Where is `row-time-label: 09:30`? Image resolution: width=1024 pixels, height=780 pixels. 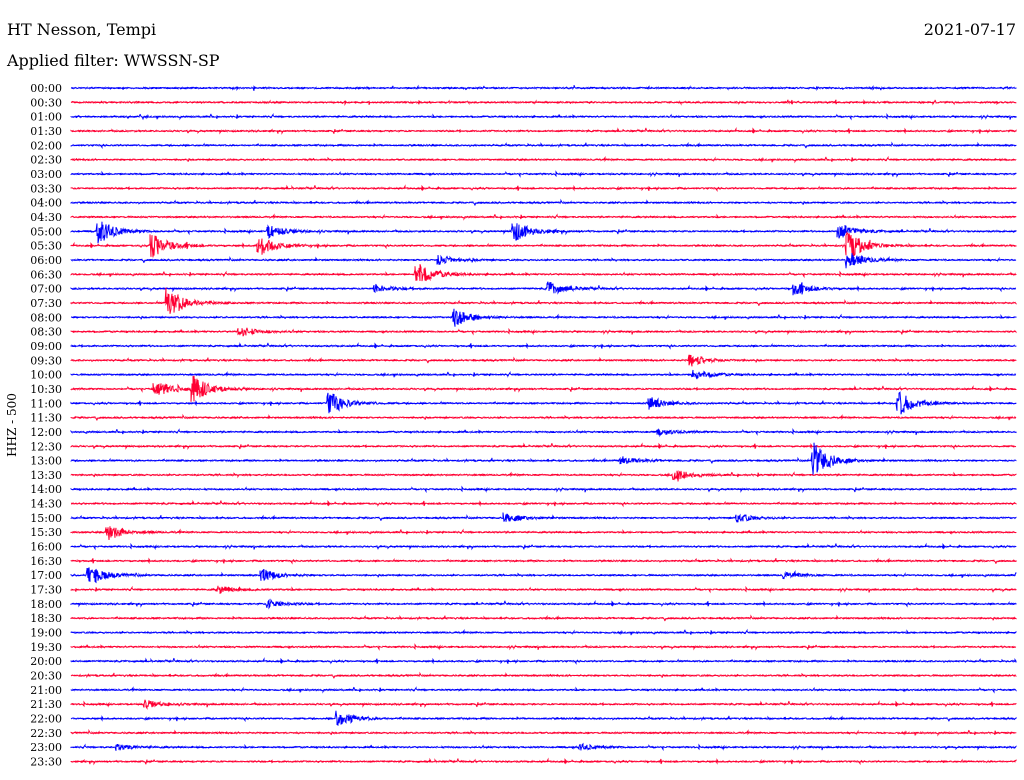
row-time-label: 09:30 is located at coordinates (46, 360).